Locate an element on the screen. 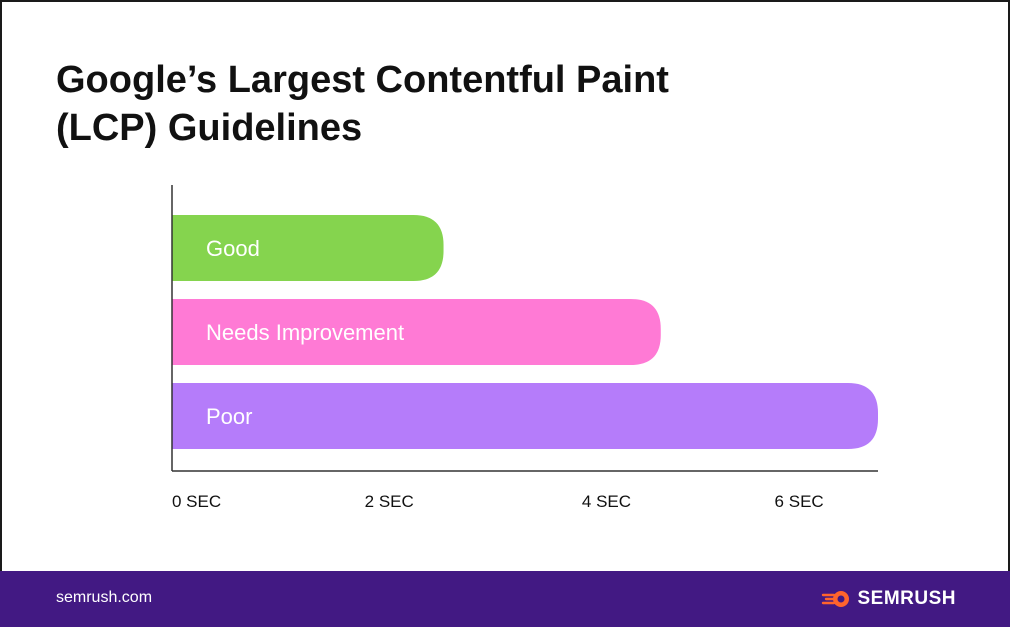 The width and height of the screenshot is (1010, 627). brand-logo: SEMRUSH is located at coordinates (888, 599).